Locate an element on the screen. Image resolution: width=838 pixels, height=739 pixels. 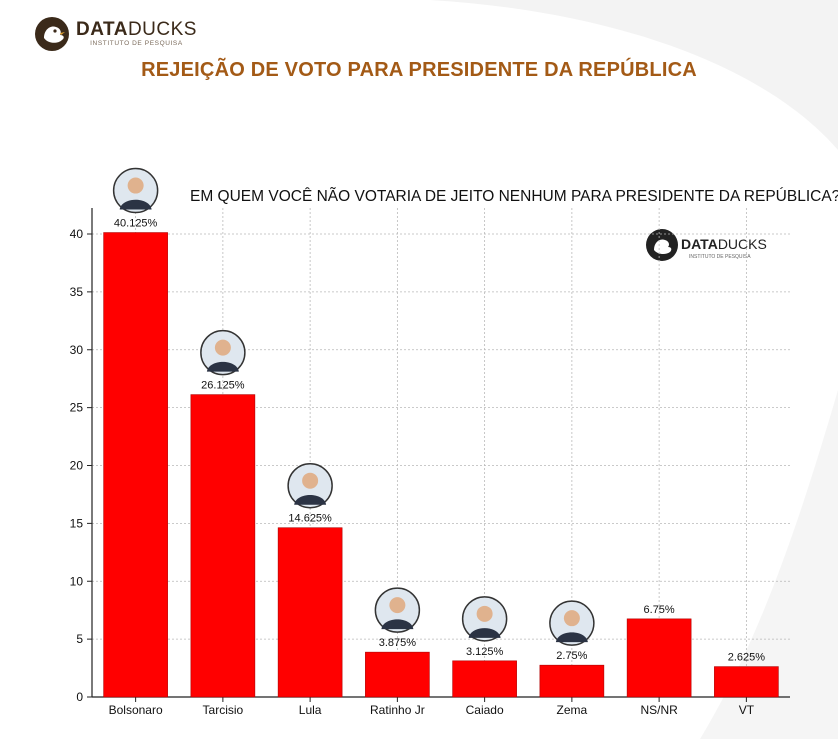
data-label: 14.625% is located at coordinates (310, 519).